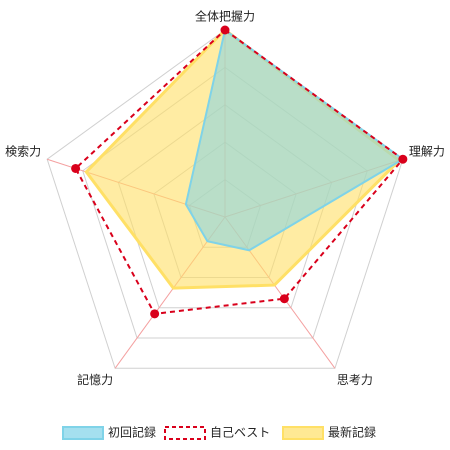 This screenshot has width=450, height=450. What do you see at coordinates (355, 380) in the screenshot?
I see `category-label: 思考力` at bounding box center [355, 380].